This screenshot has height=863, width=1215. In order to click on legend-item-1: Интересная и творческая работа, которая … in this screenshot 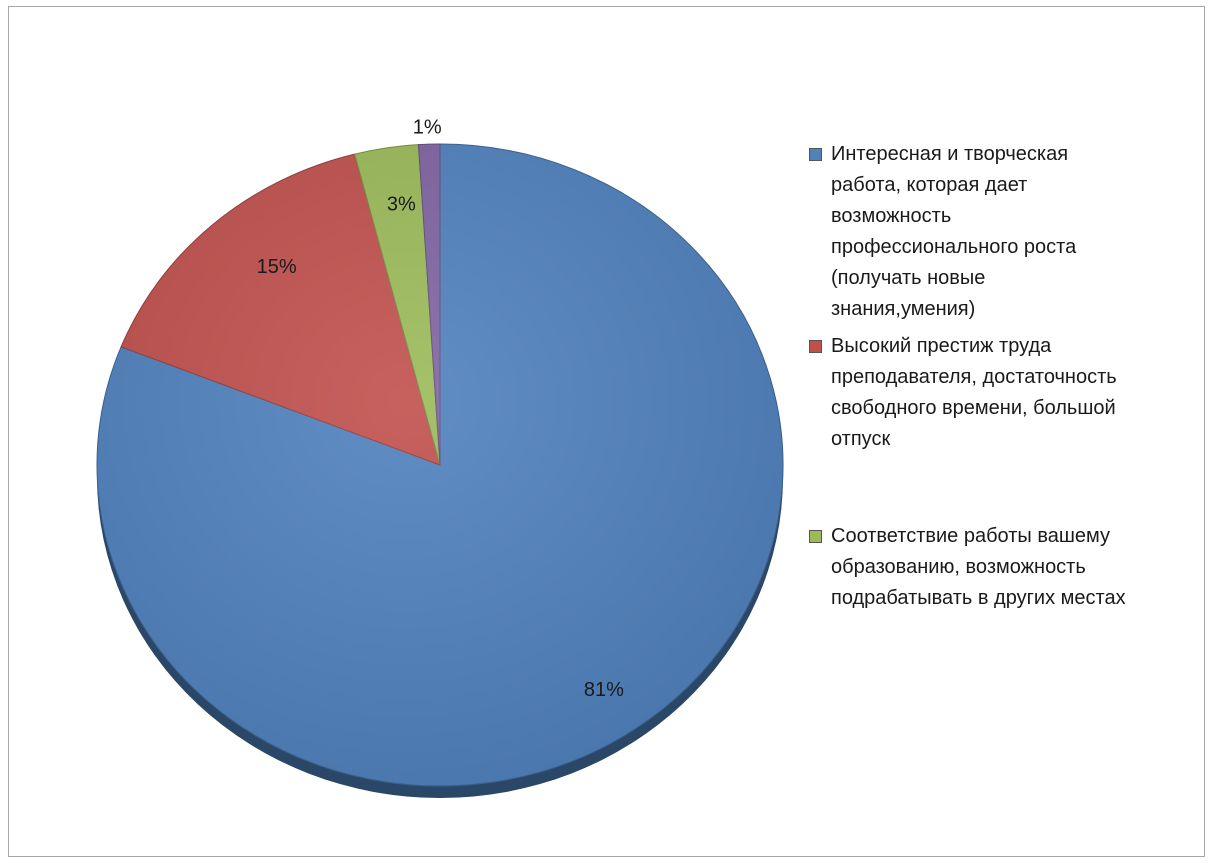, I will do `click(1004, 232)`.